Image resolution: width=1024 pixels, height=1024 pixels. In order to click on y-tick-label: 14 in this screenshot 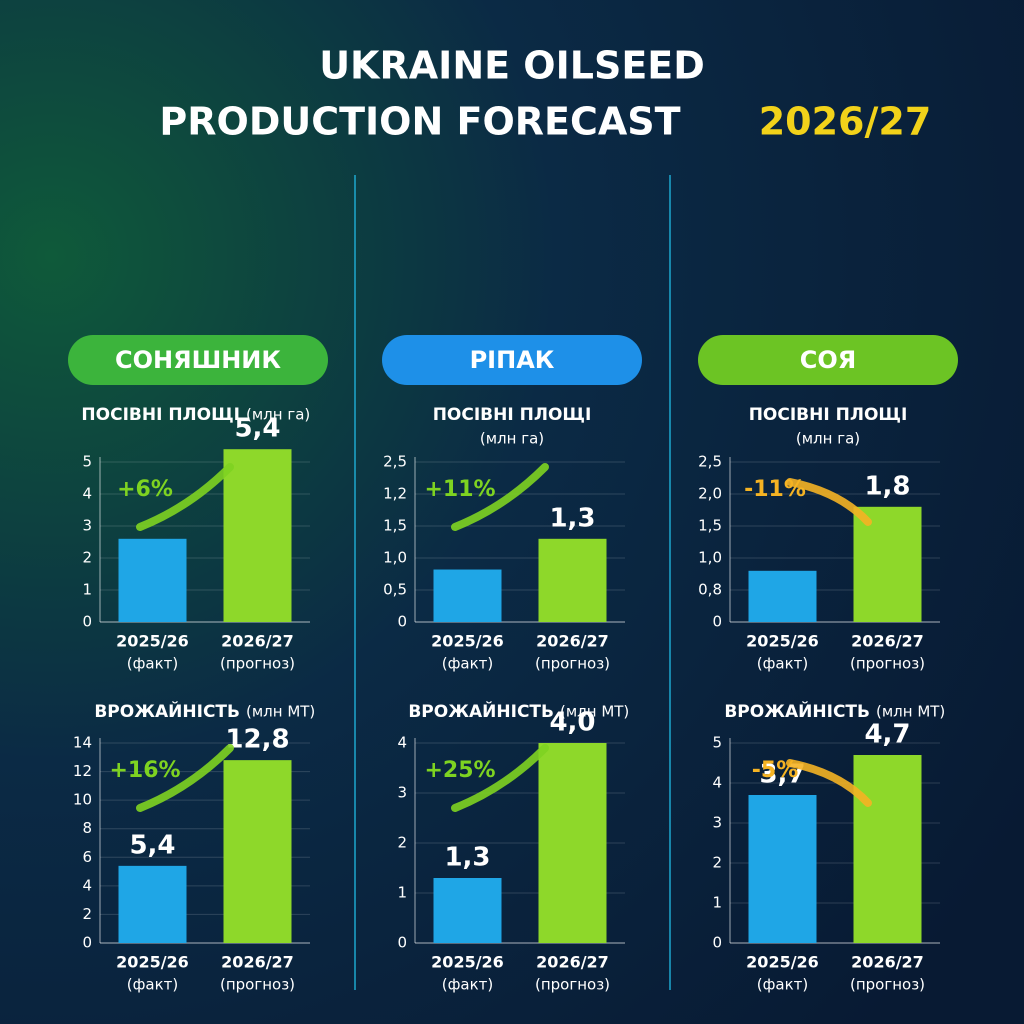, I will do `click(82, 743)`.